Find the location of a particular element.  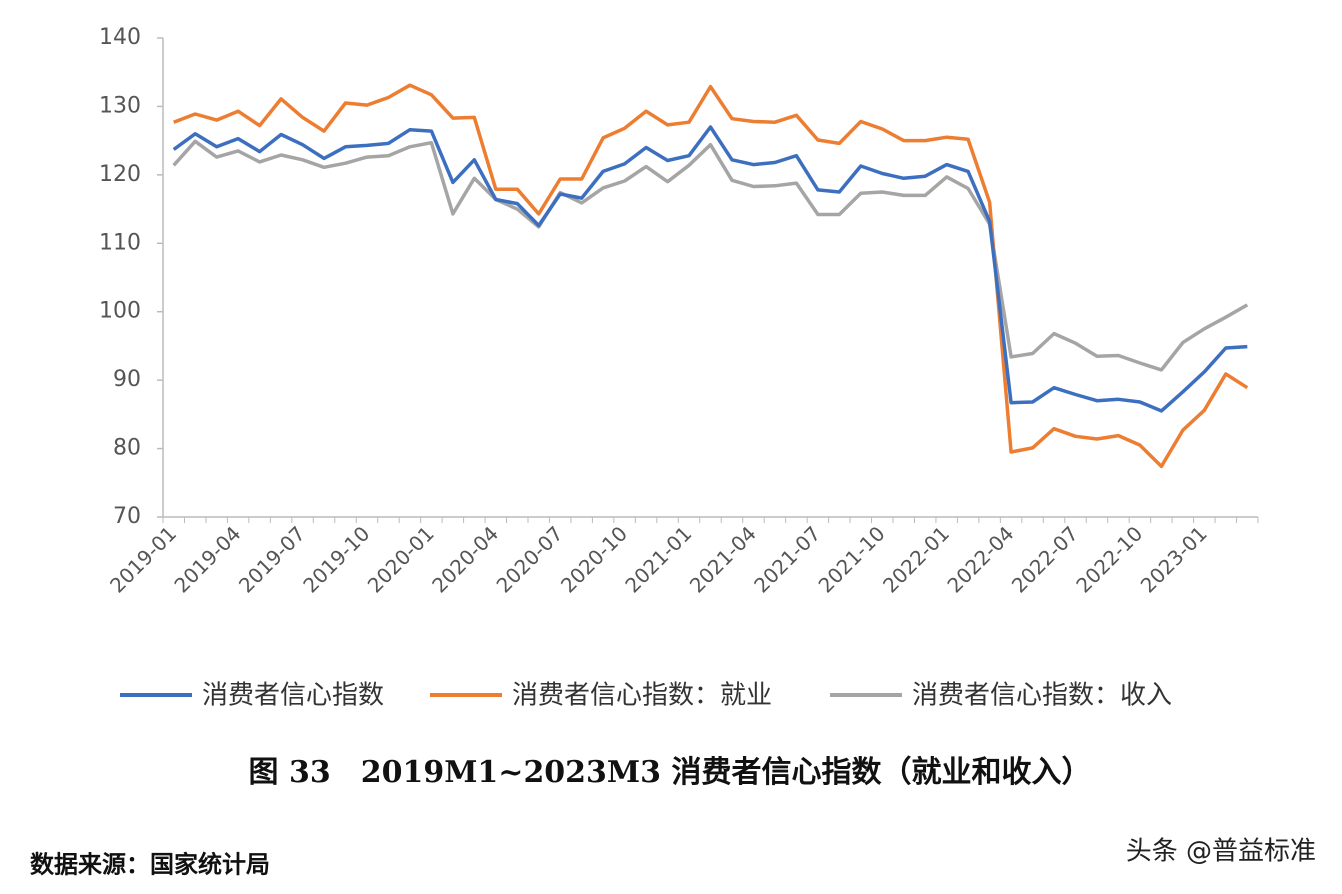

x-tick-label: 2019-01 is located at coordinates (143, 559).